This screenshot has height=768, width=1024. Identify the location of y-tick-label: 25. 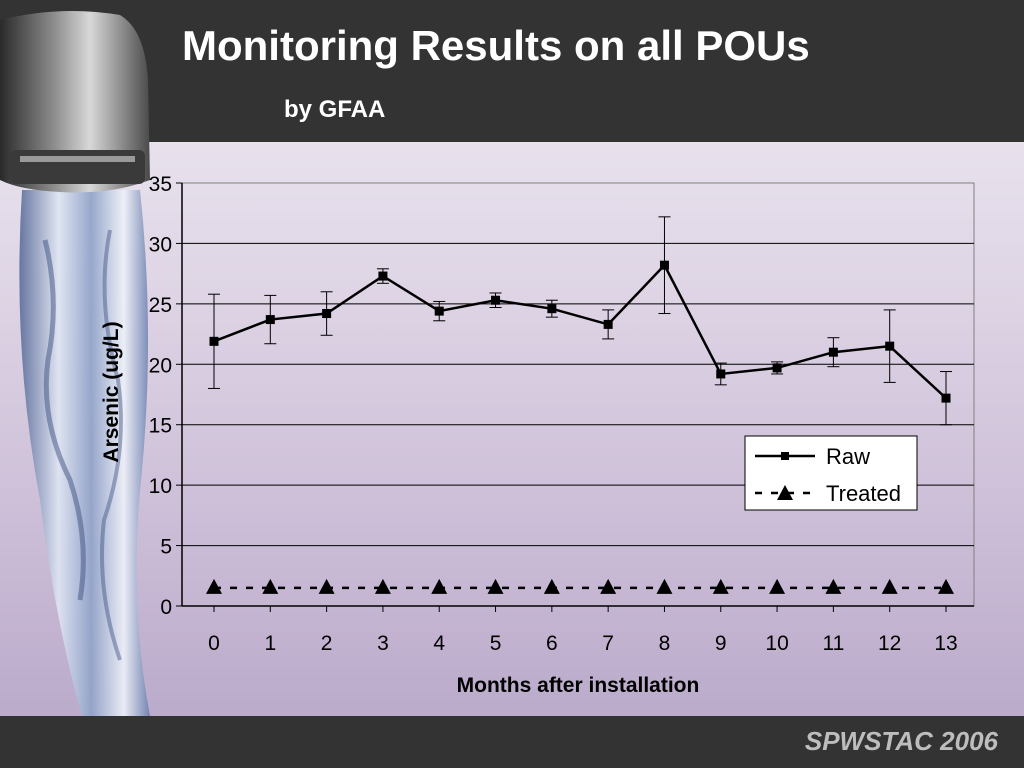
(160, 305).